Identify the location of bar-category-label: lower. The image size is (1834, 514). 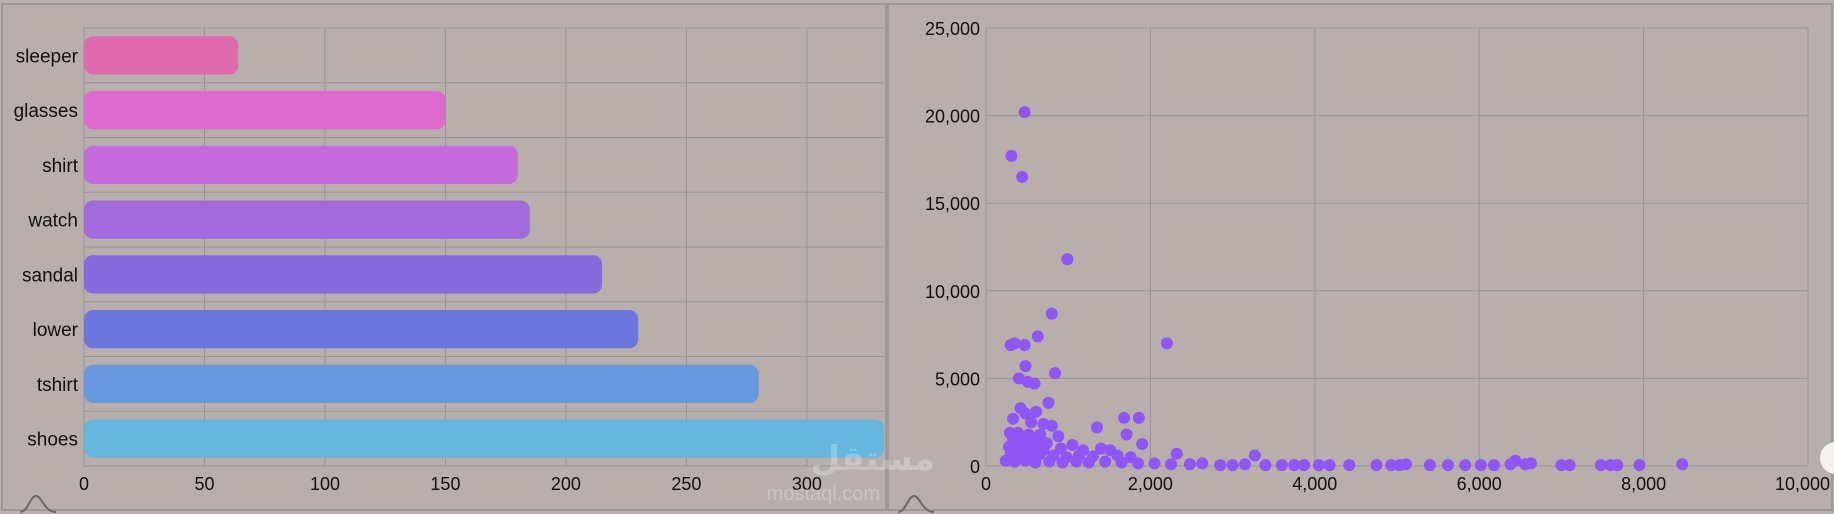
(56, 330).